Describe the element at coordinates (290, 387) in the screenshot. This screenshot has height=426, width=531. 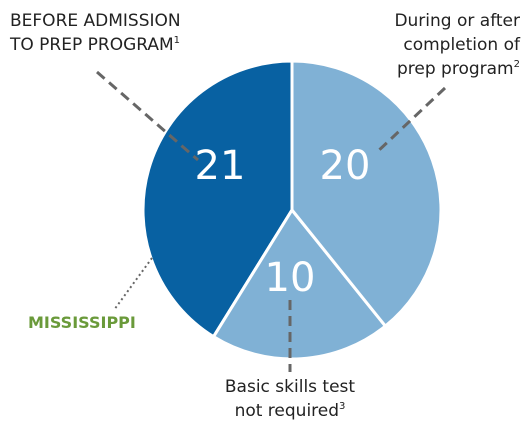
I see `slice-label: Basic skills test` at that location.